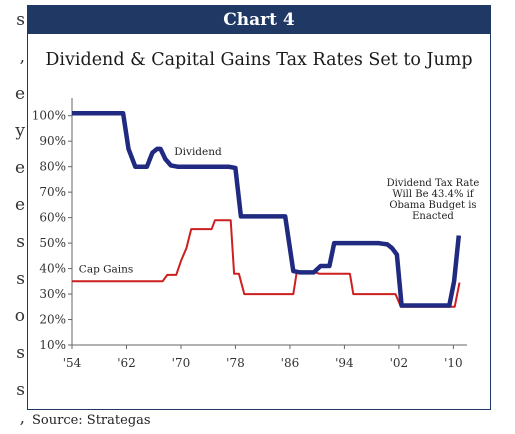 This screenshot has width=515, height=434. Describe the element at coordinates (72, 363) in the screenshot. I see `x-tick-label: '54` at that location.